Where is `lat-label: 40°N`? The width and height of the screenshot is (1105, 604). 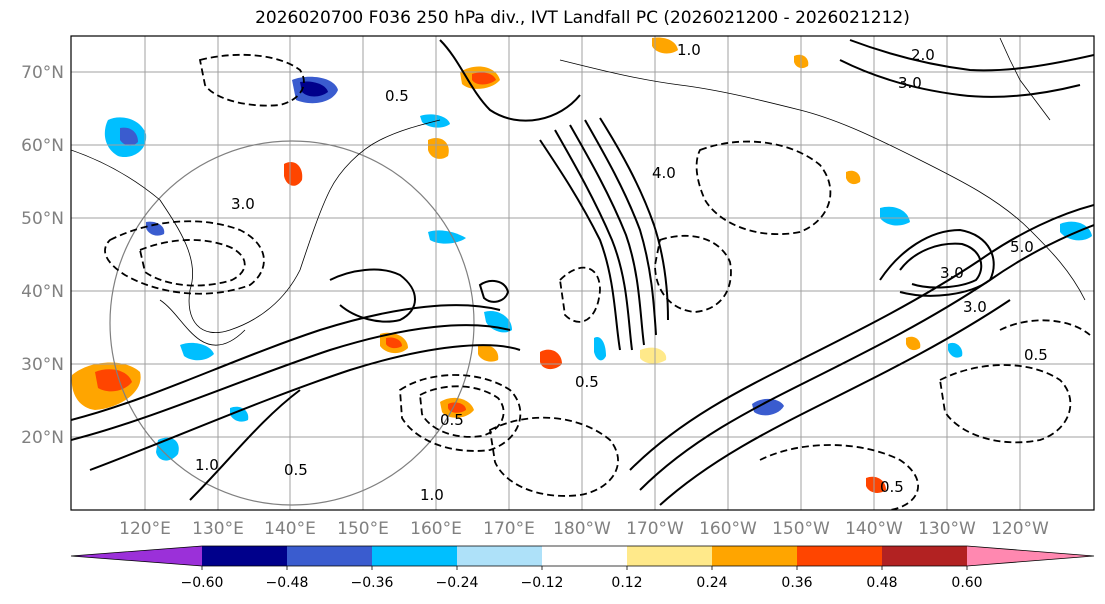 lat-label: 40°N is located at coordinates (42, 292).